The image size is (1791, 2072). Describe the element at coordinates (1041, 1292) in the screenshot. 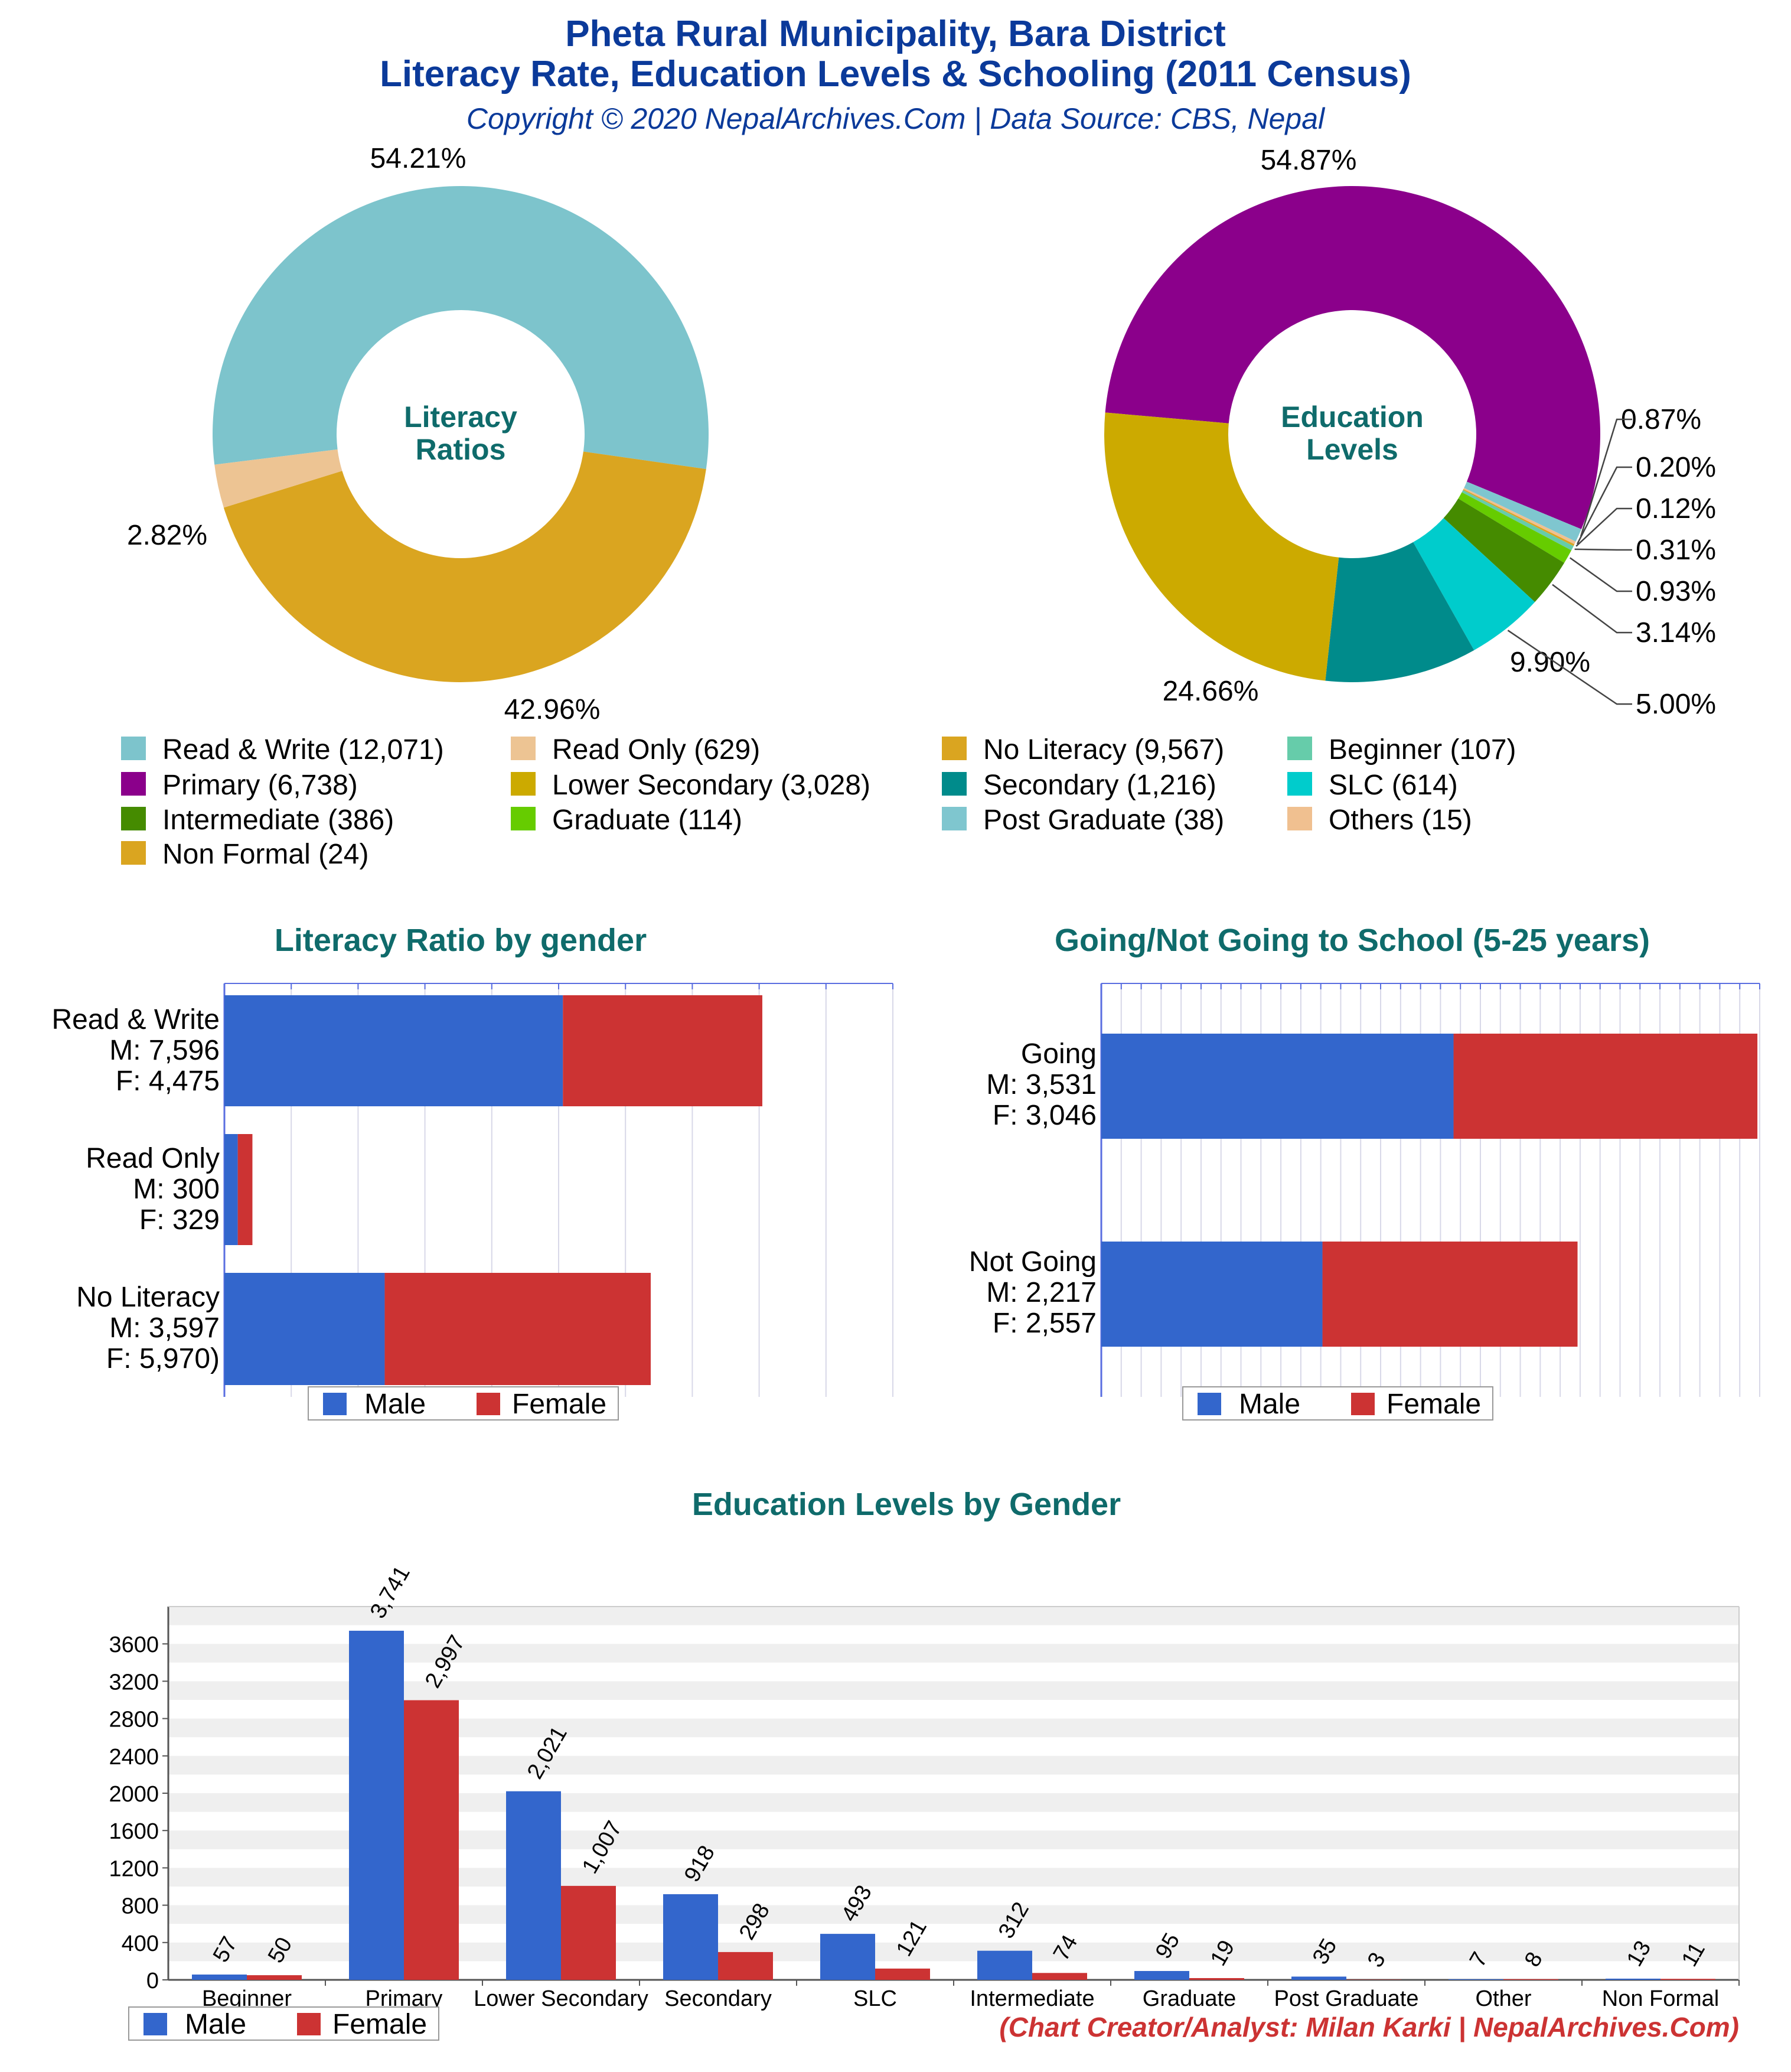

I see `schooling-category-label: M: 2,217` at that location.